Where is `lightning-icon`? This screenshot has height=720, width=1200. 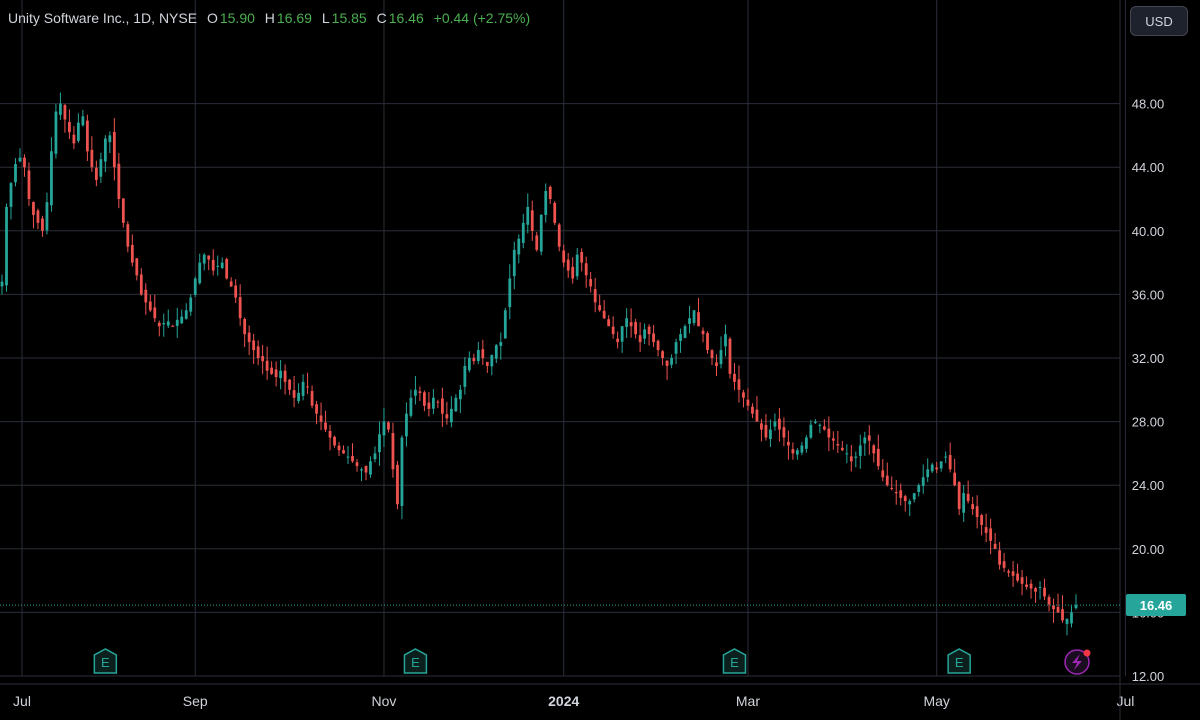
lightning-icon is located at coordinates (1077, 662).